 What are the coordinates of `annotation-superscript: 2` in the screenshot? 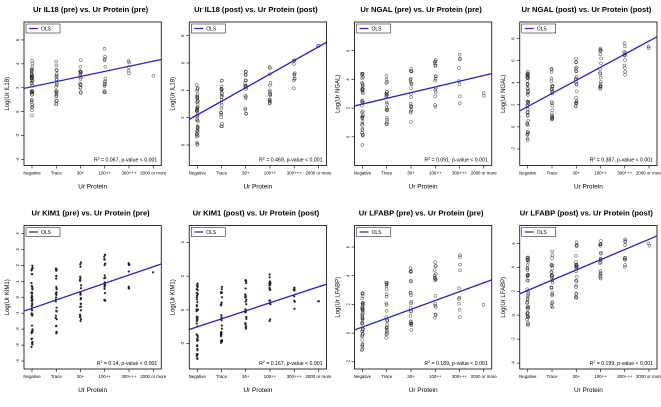 It's located at (99, 159).